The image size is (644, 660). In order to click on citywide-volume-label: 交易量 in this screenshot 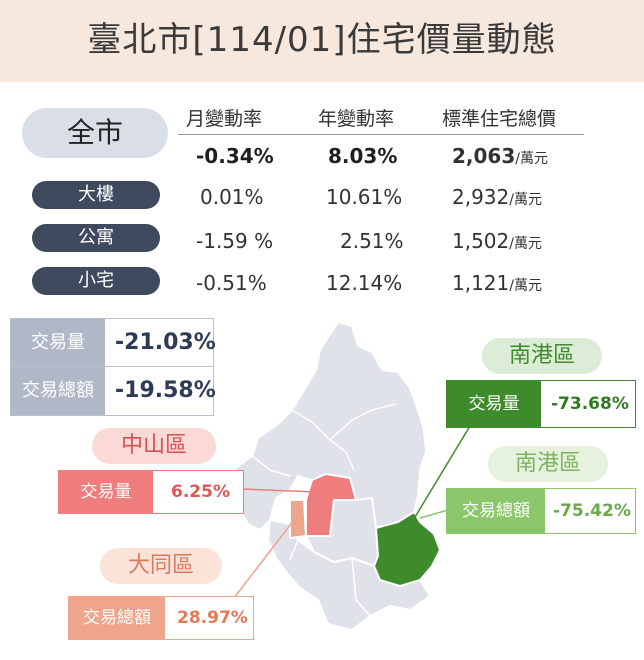, I will do `click(58, 343)`.